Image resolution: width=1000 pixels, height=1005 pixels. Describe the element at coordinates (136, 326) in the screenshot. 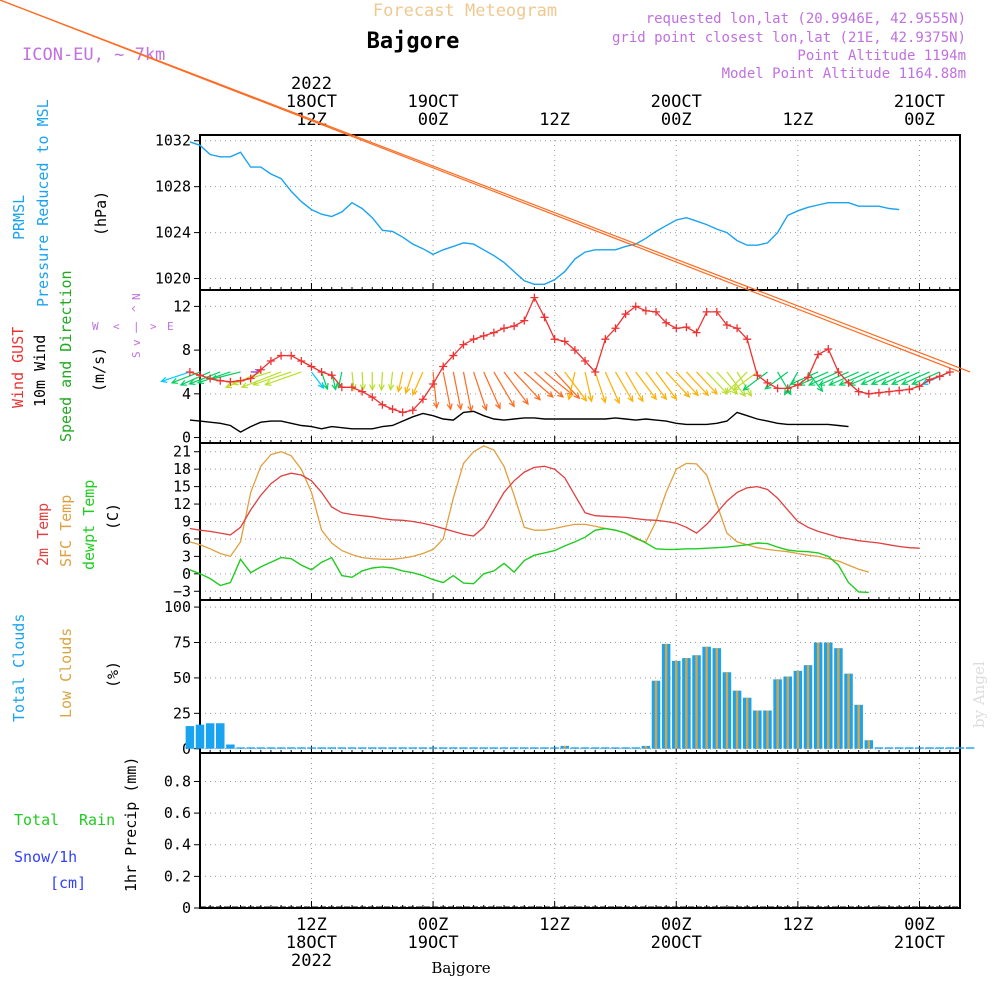

I see `compass-bar: |` at that location.